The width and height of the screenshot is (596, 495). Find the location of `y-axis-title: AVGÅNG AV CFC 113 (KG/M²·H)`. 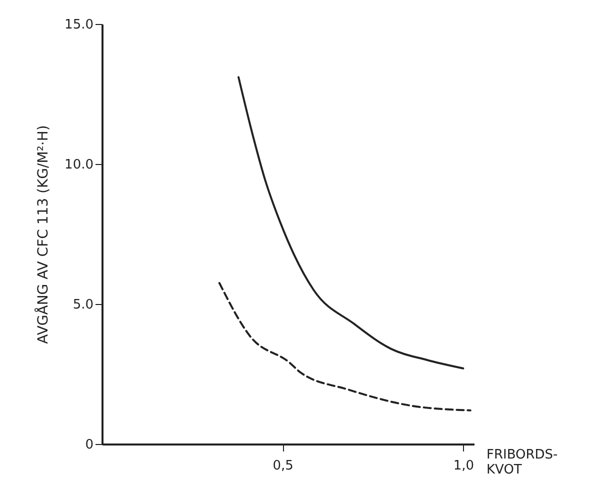

y-axis-title: AVGÅNG AV CFC 113 (KG/M²·H) is located at coordinates (43, 234).